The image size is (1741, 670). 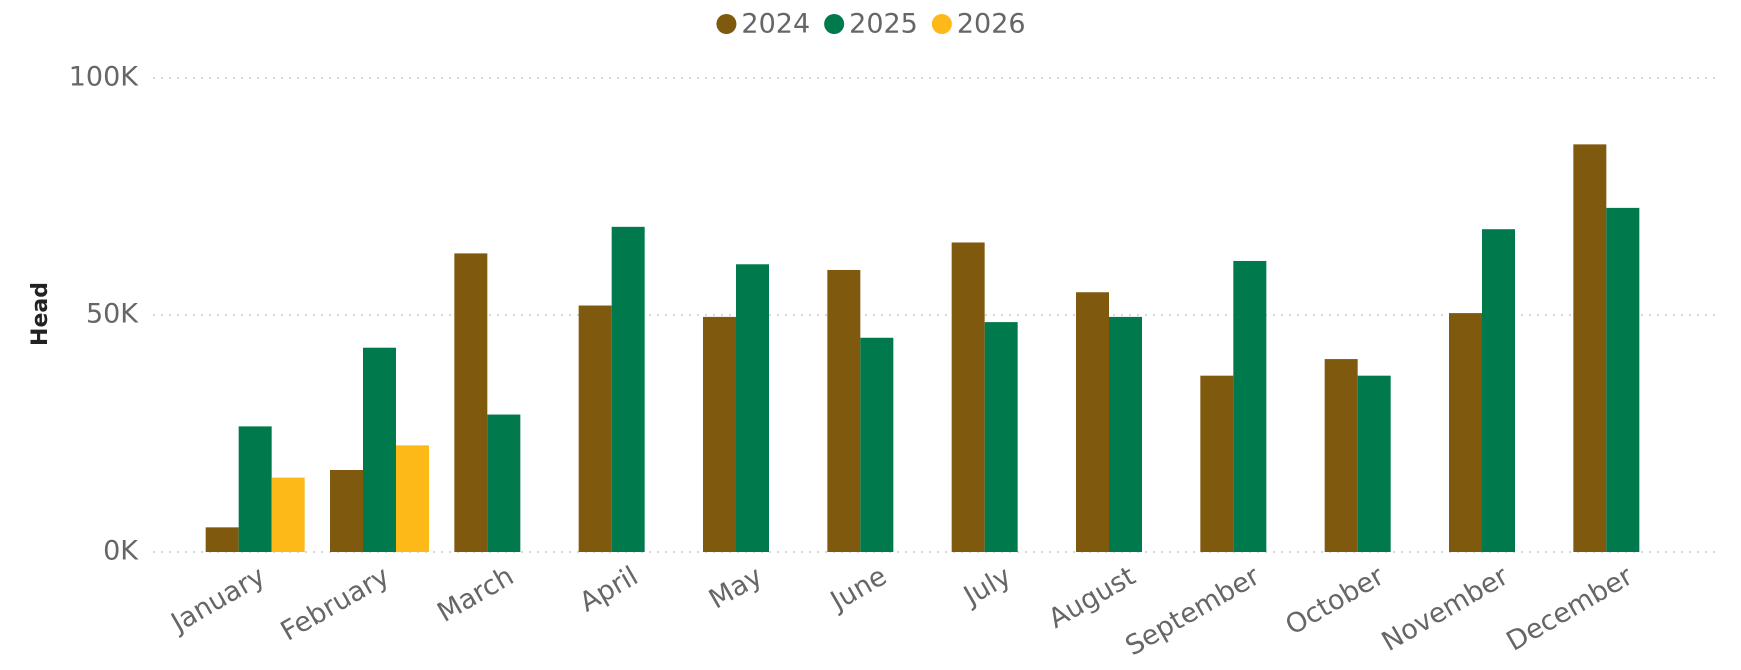 I want to click on x-tick-label: August, so click(x=1091, y=598).